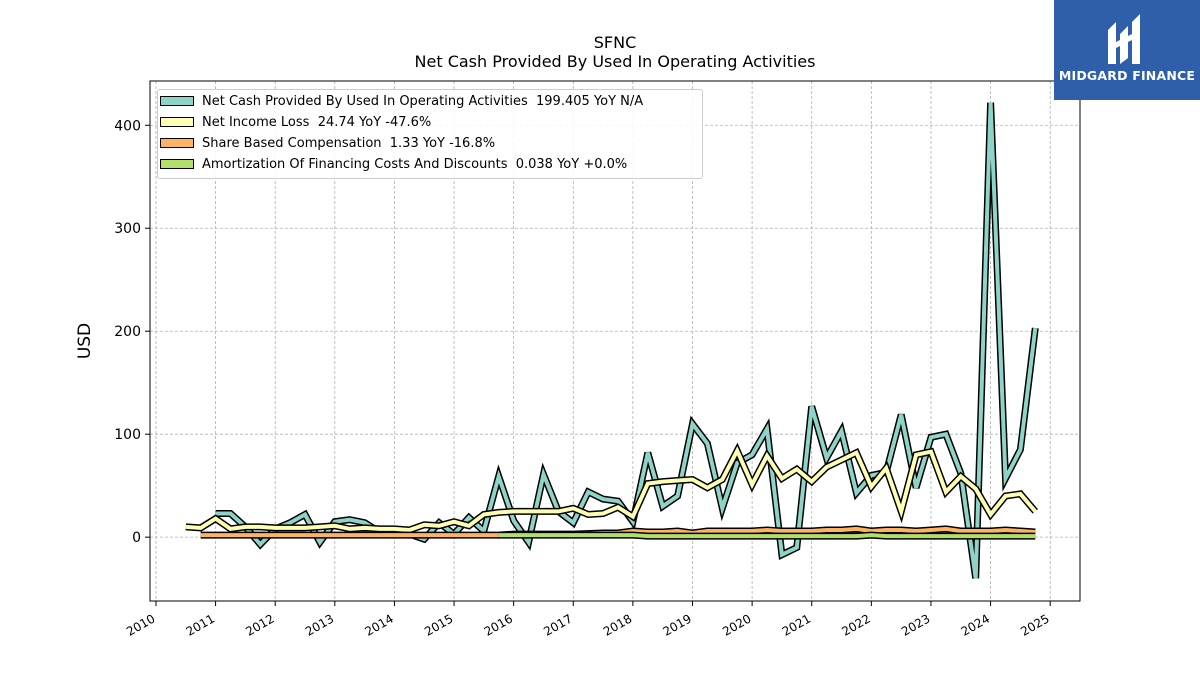 The width and height of the screenshot is (1200, 675). Describe the element at coordinates (615, 42) in the screenshot. I see `chart-title: SFNC` at that location.